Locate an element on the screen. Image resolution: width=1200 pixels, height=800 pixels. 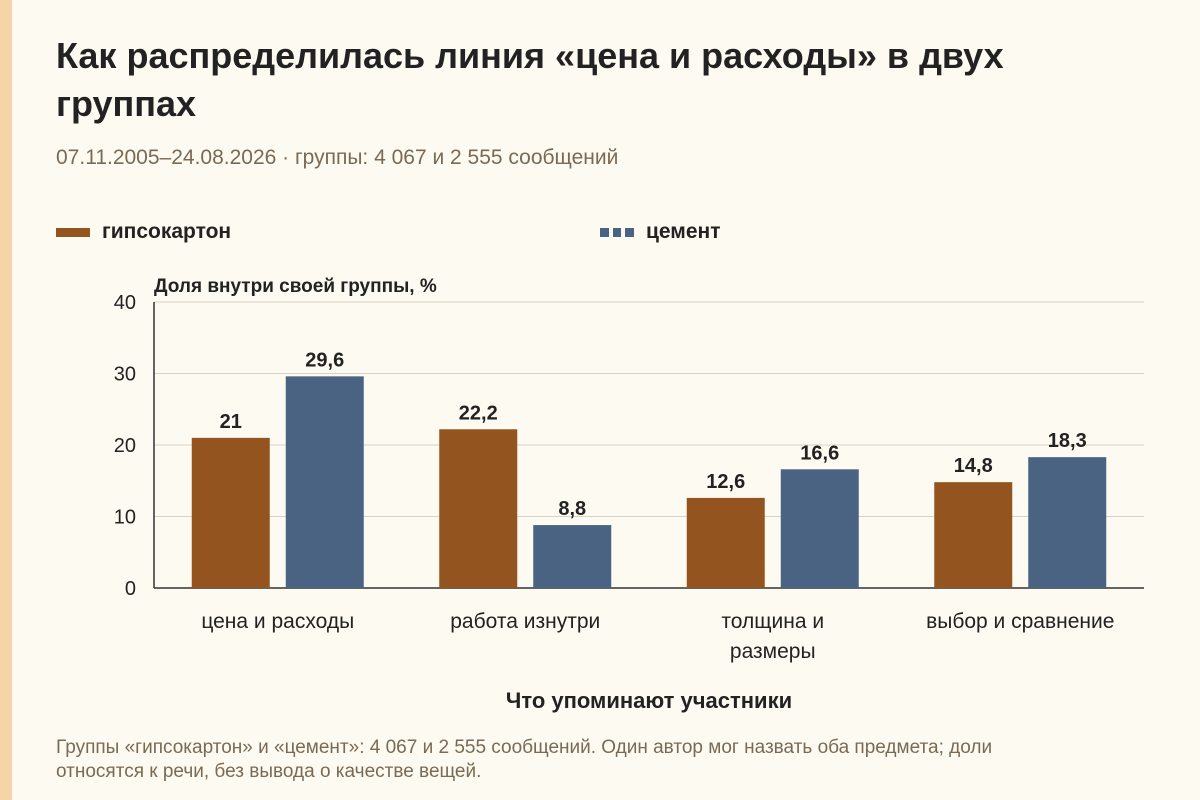
x-axis-label: Что упоминают участники is located at coordinates (649, 700).